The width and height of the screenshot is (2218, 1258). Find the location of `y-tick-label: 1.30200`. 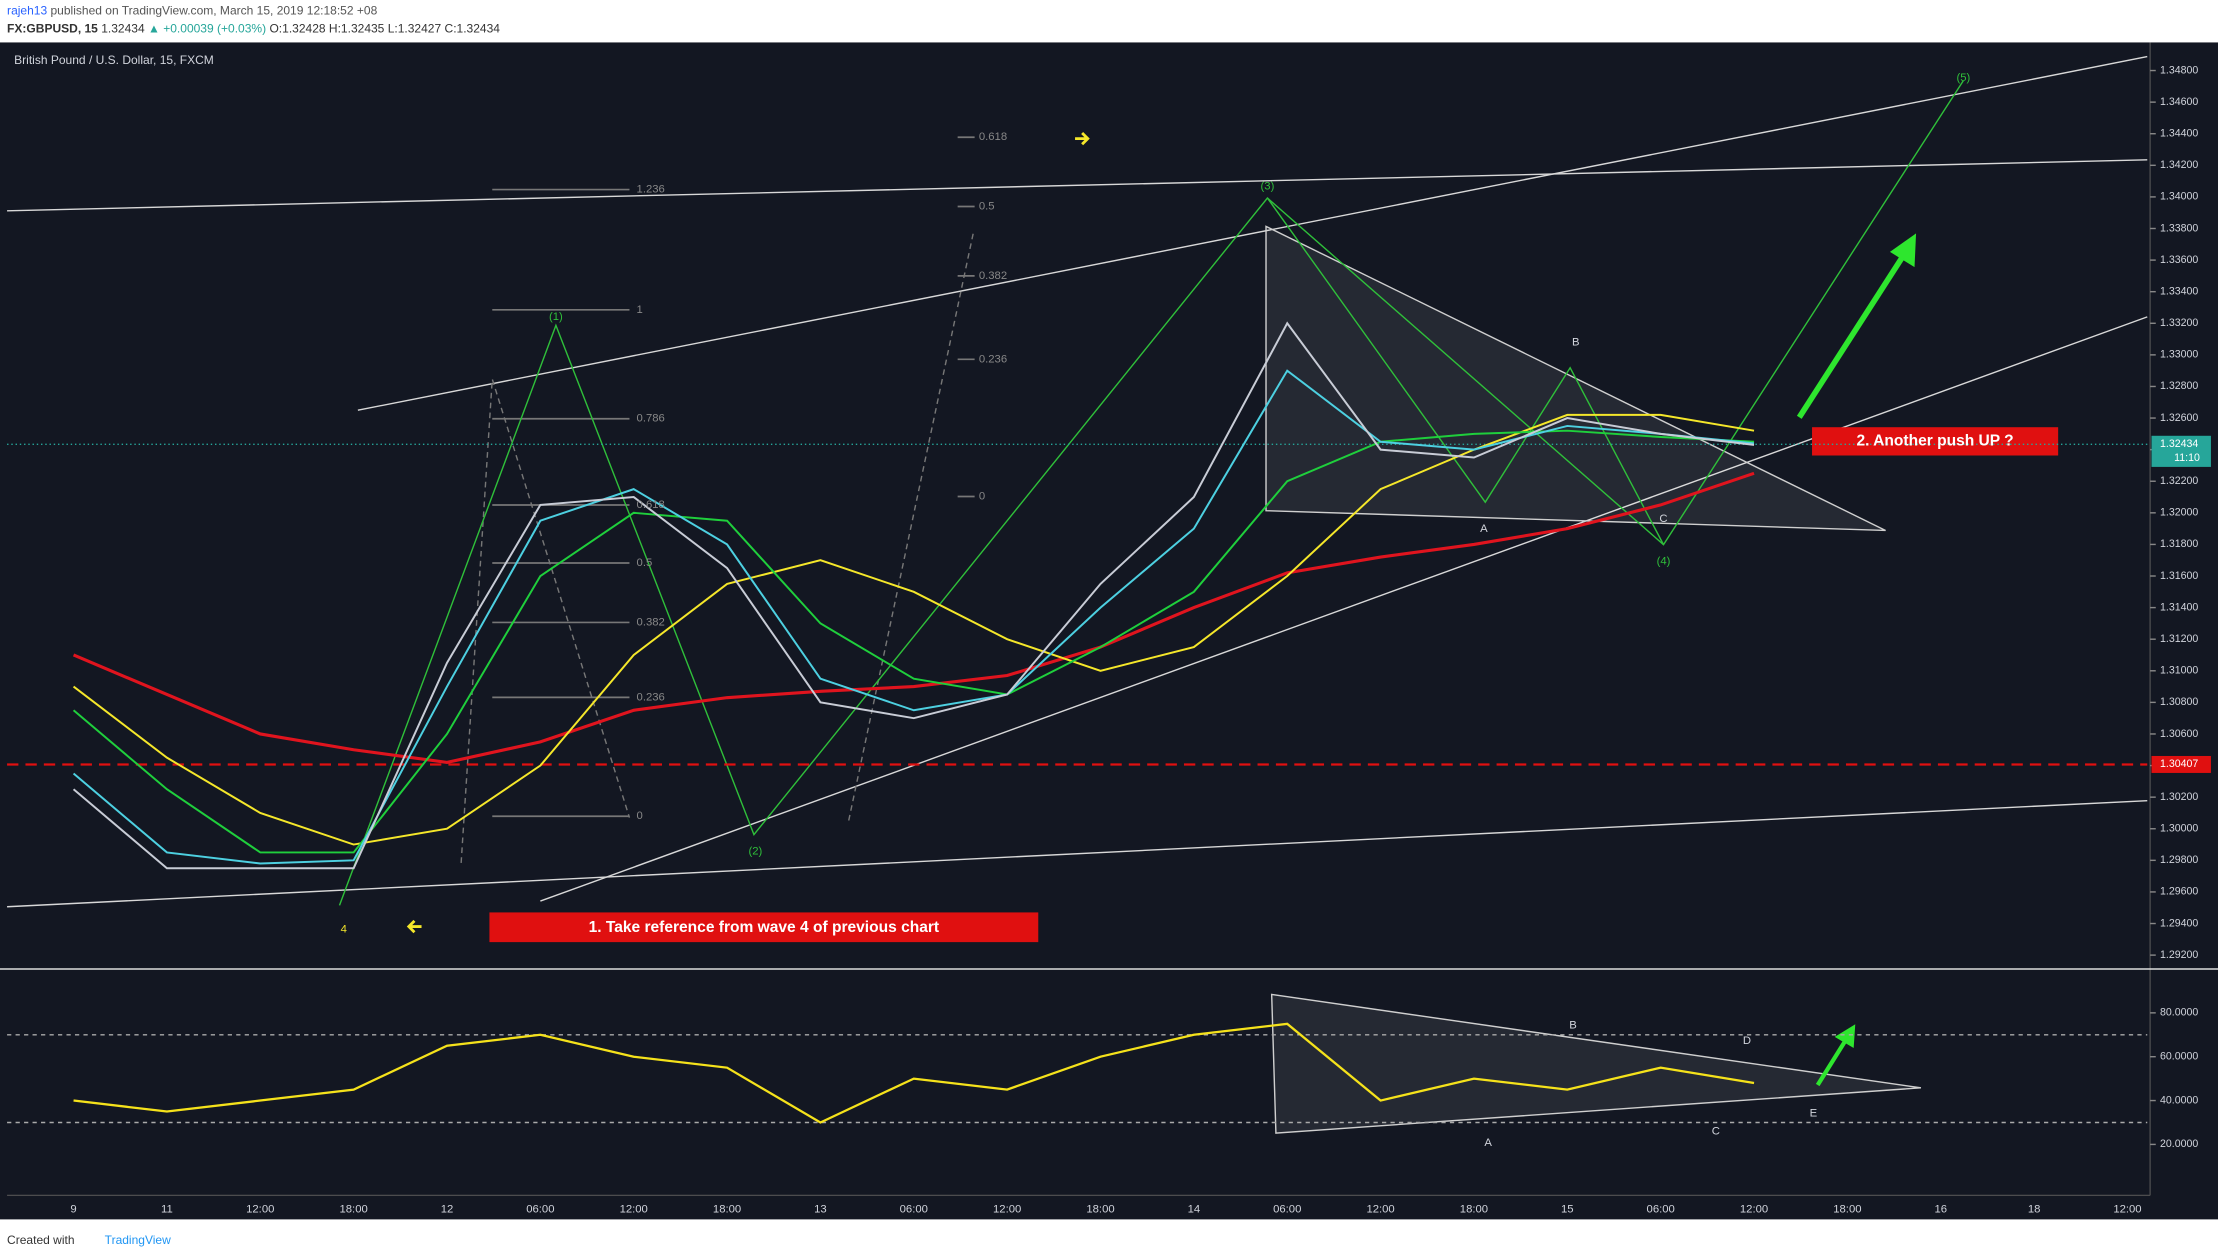

y-tick-label: 1.30200 is located at coordinates (2179, 797).